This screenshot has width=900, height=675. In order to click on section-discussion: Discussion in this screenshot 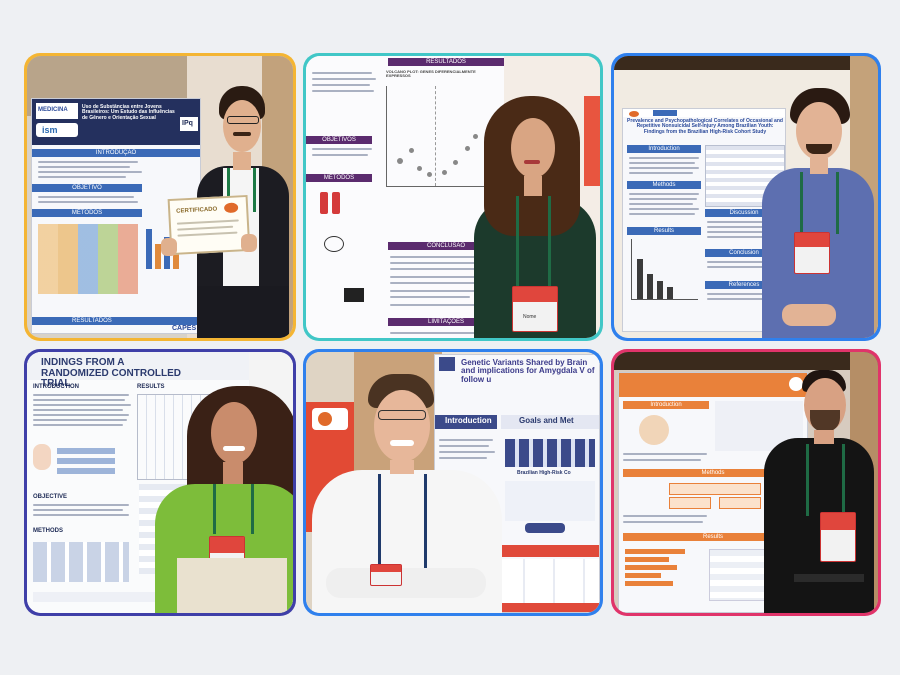, I will do `click(744, 213)`.